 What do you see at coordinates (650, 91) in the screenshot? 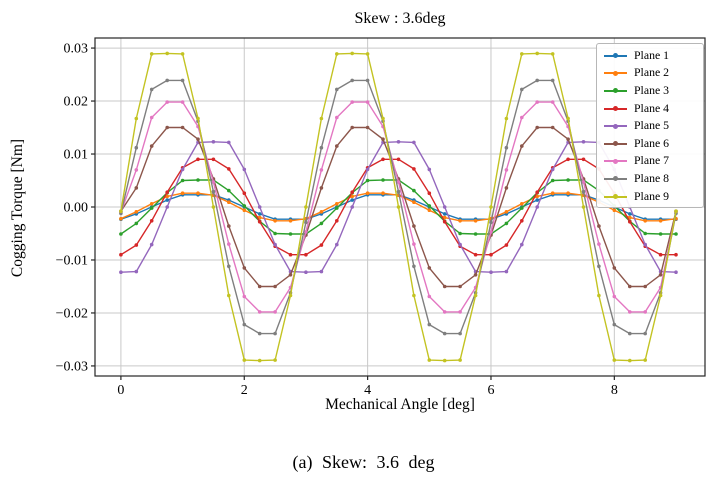
I see `legend-item: Plane 3` at bounding box center [650, 91].